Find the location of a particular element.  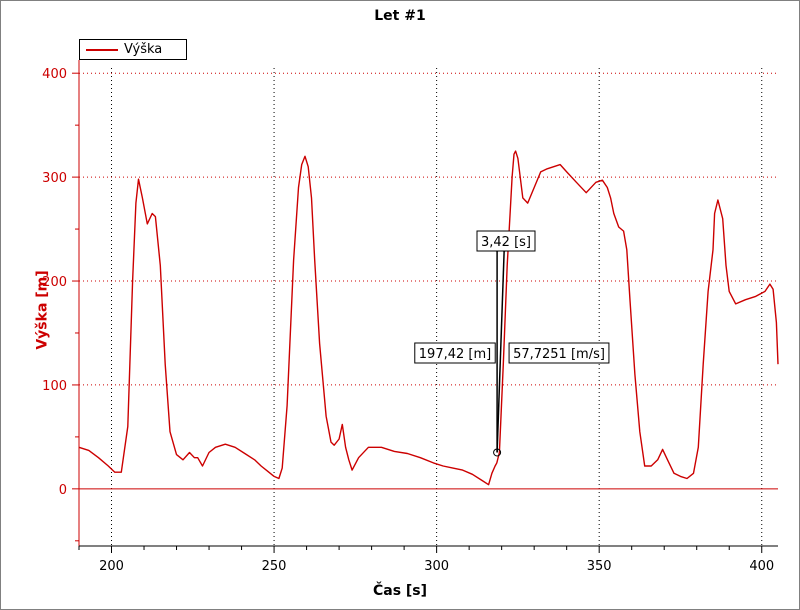

legend-label: Výška is located at coordinates (143, 49).